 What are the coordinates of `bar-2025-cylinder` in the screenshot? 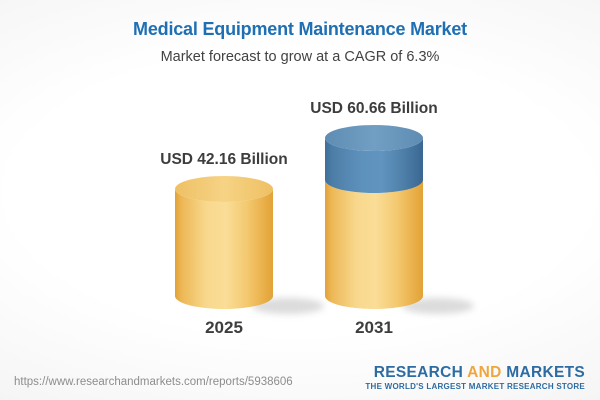 It's located at (224, 242).